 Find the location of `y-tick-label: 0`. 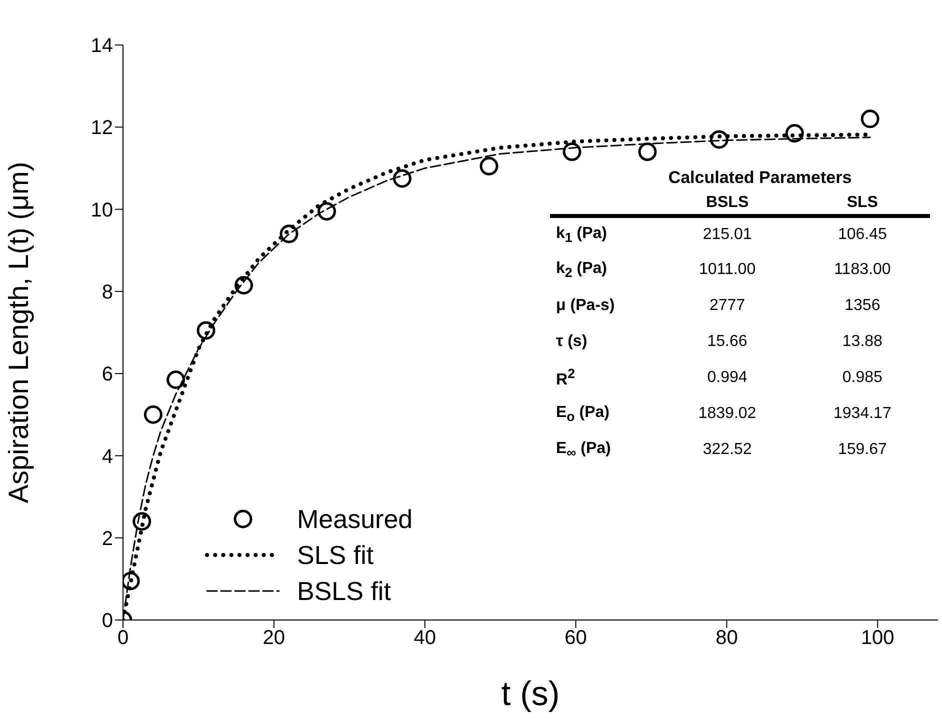

y-tick-label: 0 is located at coordinates (107, 621).